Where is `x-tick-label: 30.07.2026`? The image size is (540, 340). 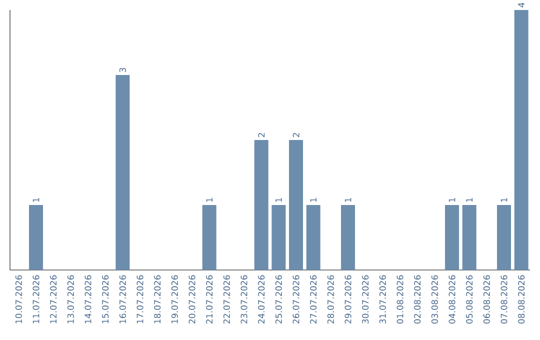
x-tick-label: 30.07.2026 is located at coordinates (365, 299).